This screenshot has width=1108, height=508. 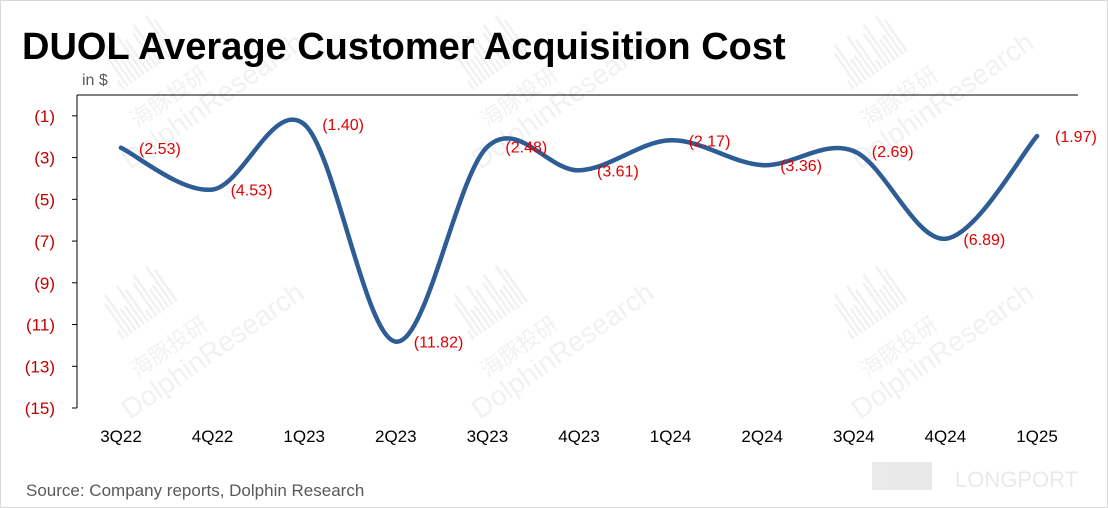 I want to click on x-tick-label: 3Q23, so click(x=488, y=436).